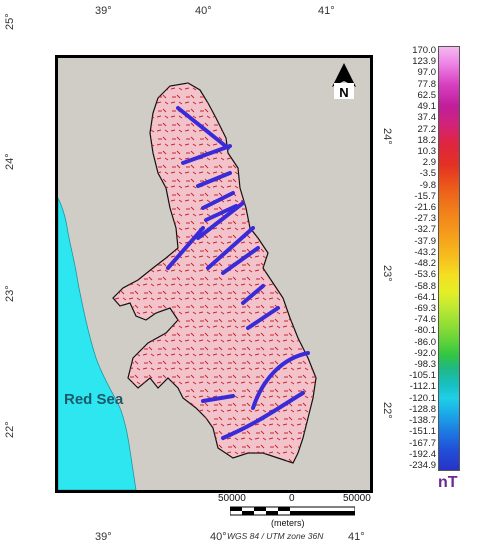 This screenshot has height=550, width=498. What do you see at coordinates (387, 136) in the screenshot?
I see `lat-label-right-24: 24°` at bounding box center [387, 136].